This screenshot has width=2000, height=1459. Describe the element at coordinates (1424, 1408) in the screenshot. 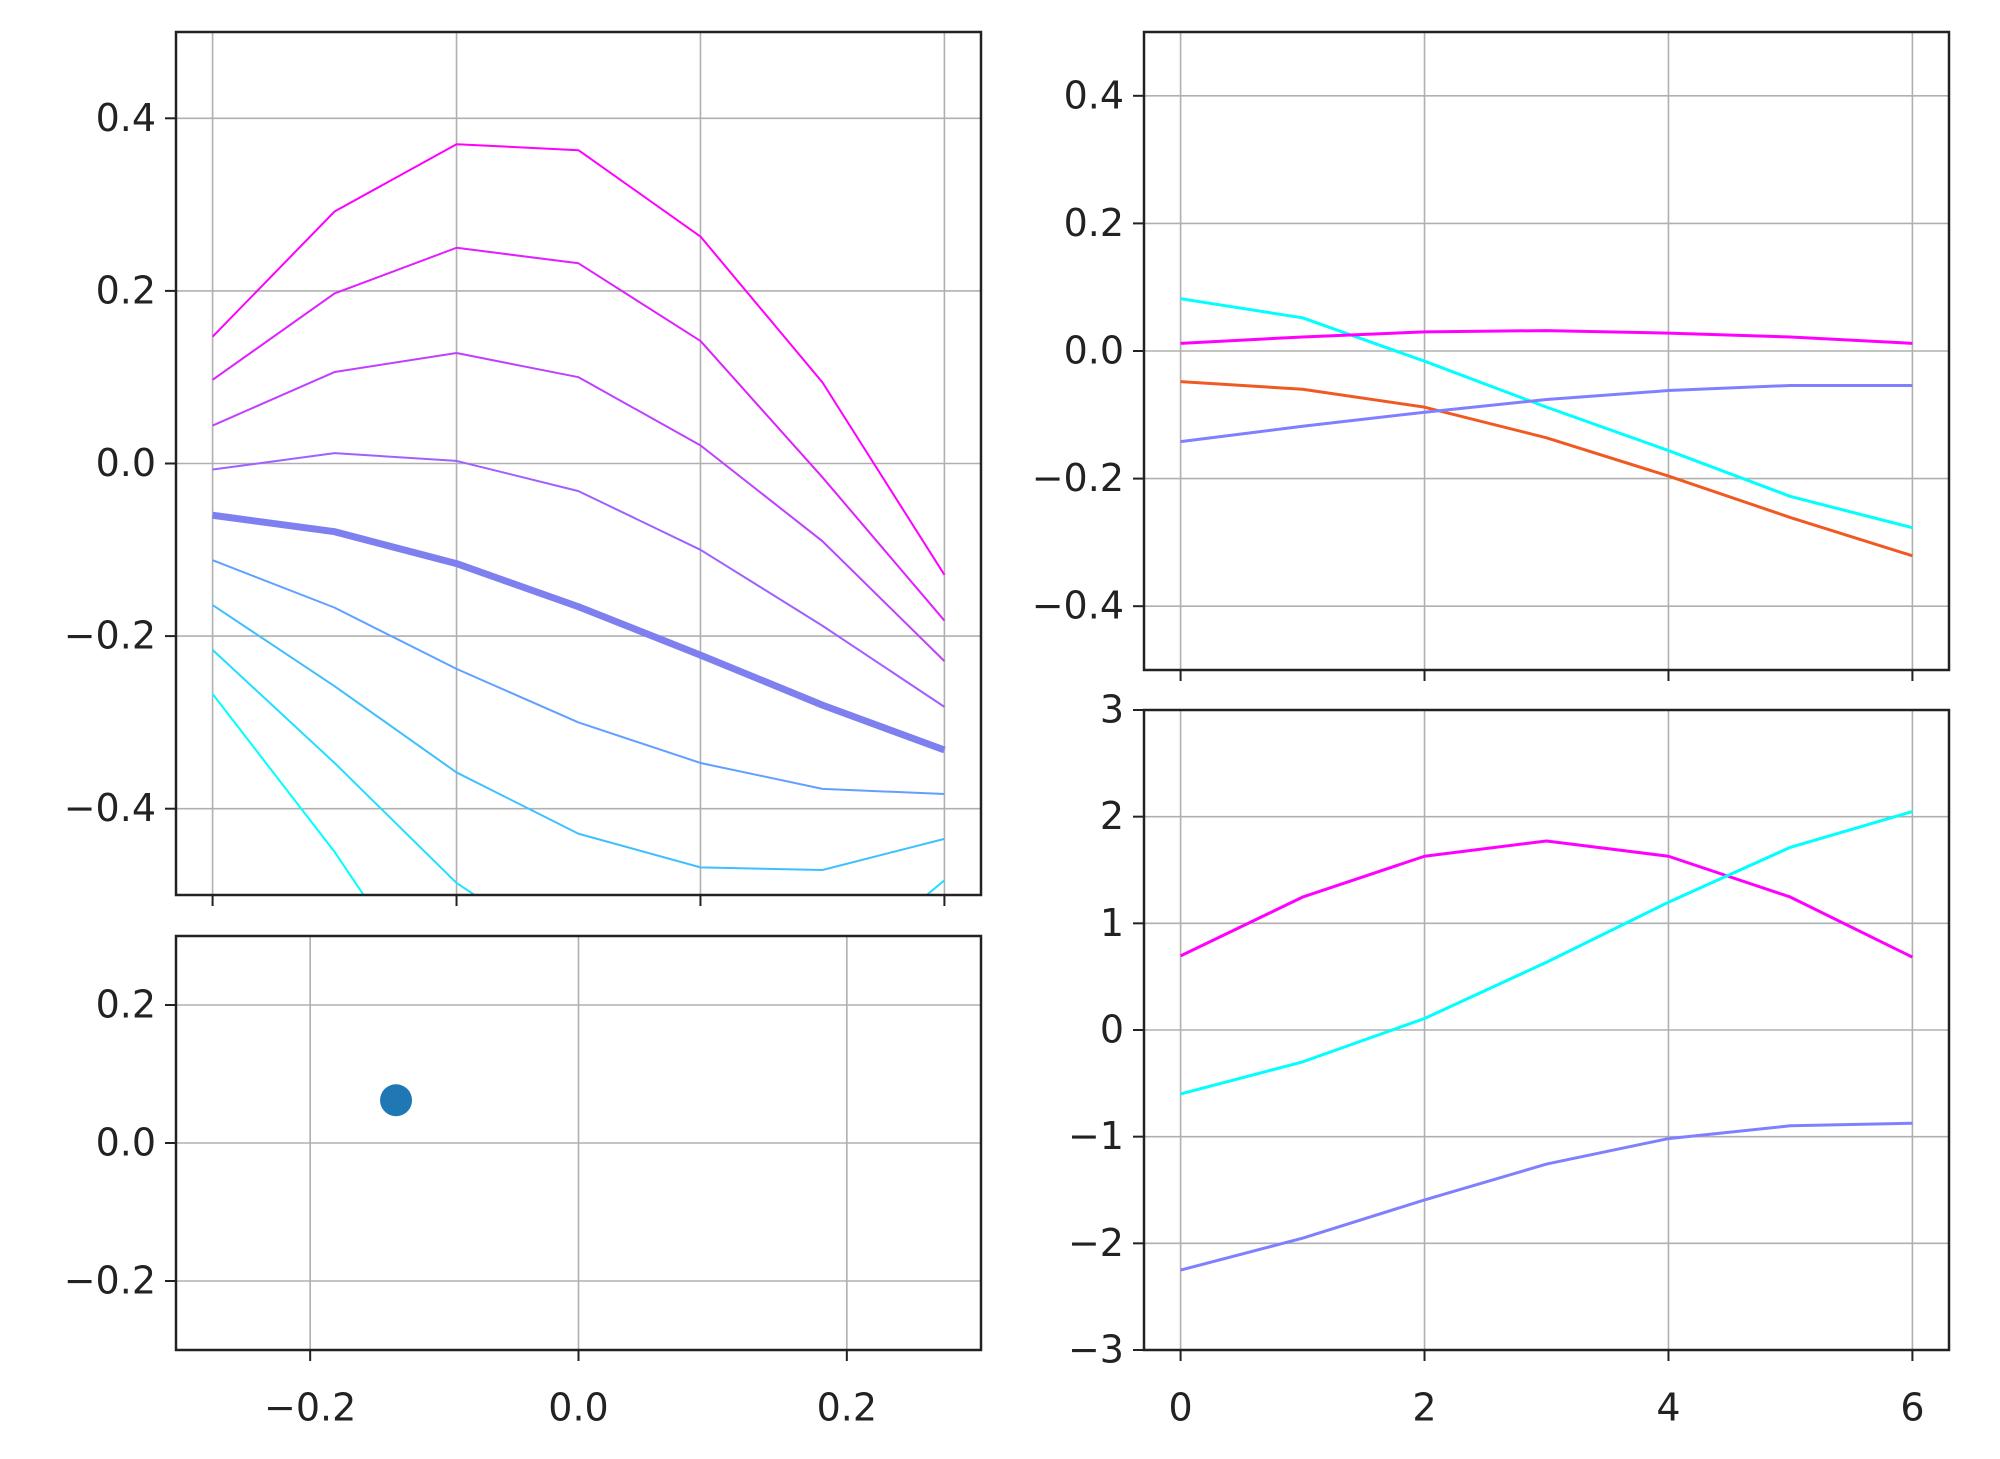

I see `x-tick-label: 2` at that location.